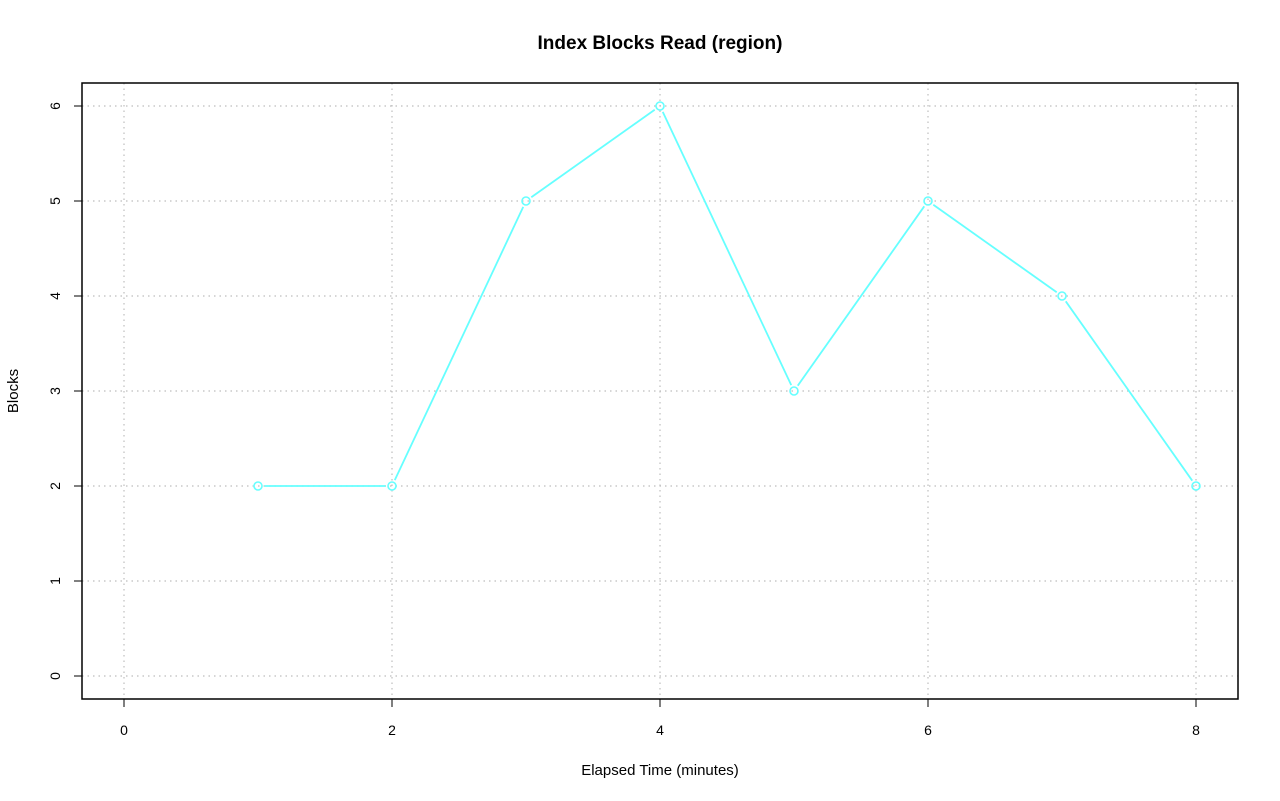 The height and width of the screenshot is (801, 1280). Describe the element at coordinates (1196, 730) in the screenshot. I see `x-tick-label: 8` at that location.